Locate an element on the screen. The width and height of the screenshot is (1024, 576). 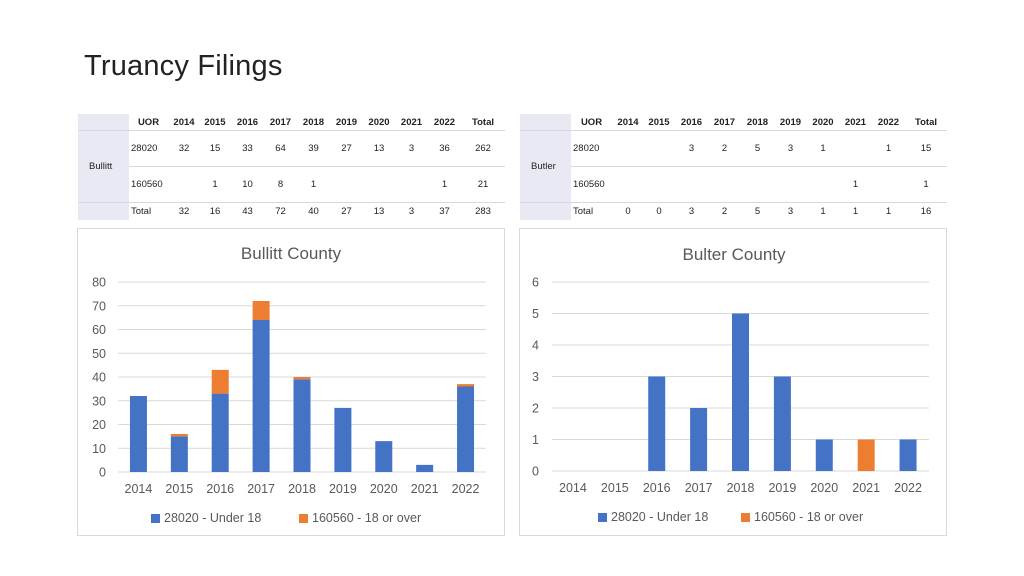
legend-label: 28020 - Under 18 is located at coordinates (659, 517).